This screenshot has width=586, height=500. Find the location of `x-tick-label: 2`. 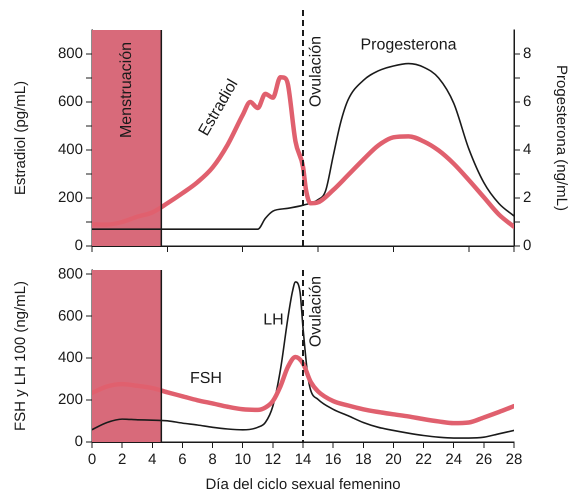

x-tick-label: 2 is located at coordinates (122, 459).